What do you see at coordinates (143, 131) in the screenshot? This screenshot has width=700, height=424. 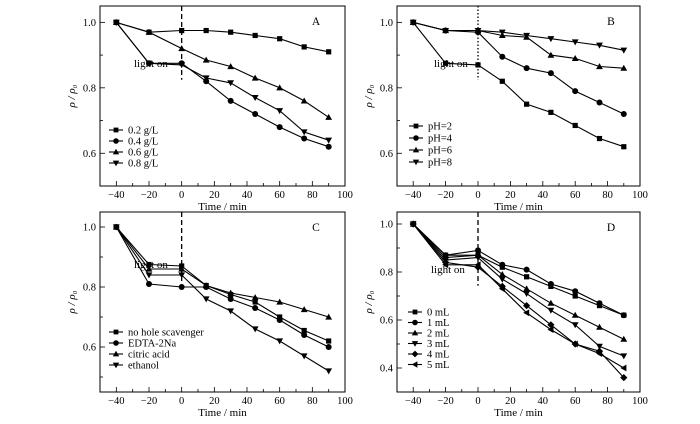 I see `legend-label: 0.2 g/L` at bounding box center [143, 131].